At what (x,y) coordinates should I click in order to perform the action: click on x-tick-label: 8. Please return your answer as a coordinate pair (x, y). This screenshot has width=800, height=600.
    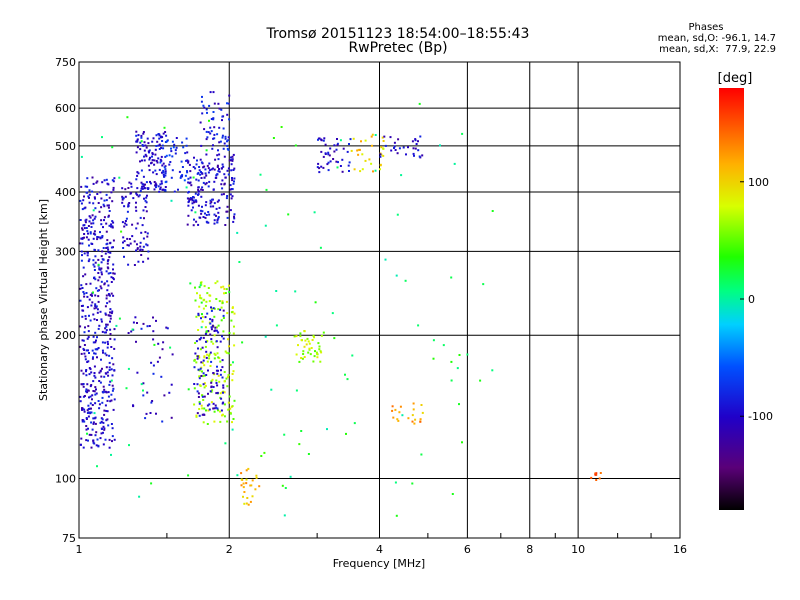
    Looking at the image, I should click on (529, 549).